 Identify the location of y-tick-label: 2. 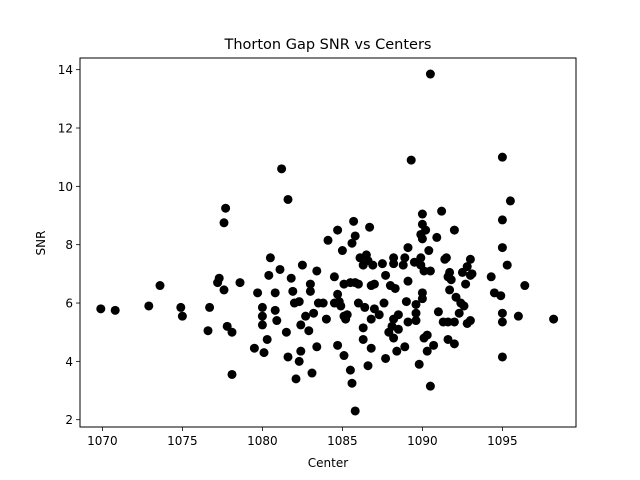
(69, 420).